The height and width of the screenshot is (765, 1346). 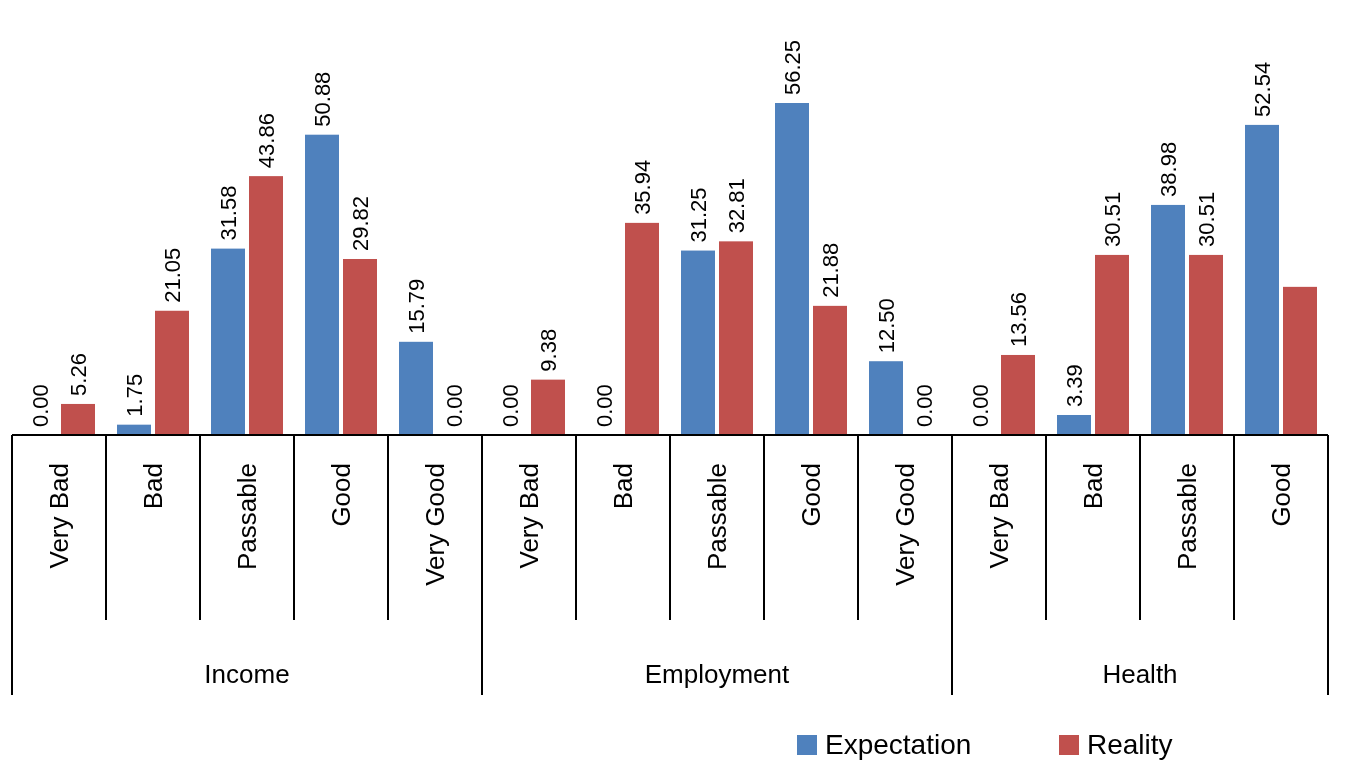 I want to click on legend-label: Expectation, so click(x=898, y=744).